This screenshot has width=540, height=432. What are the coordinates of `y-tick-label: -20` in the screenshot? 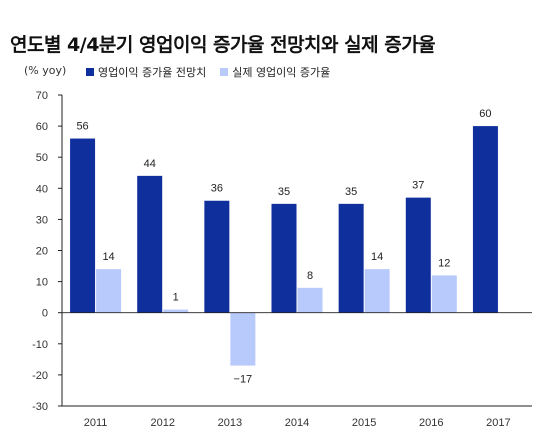 It's located at (40, 376).